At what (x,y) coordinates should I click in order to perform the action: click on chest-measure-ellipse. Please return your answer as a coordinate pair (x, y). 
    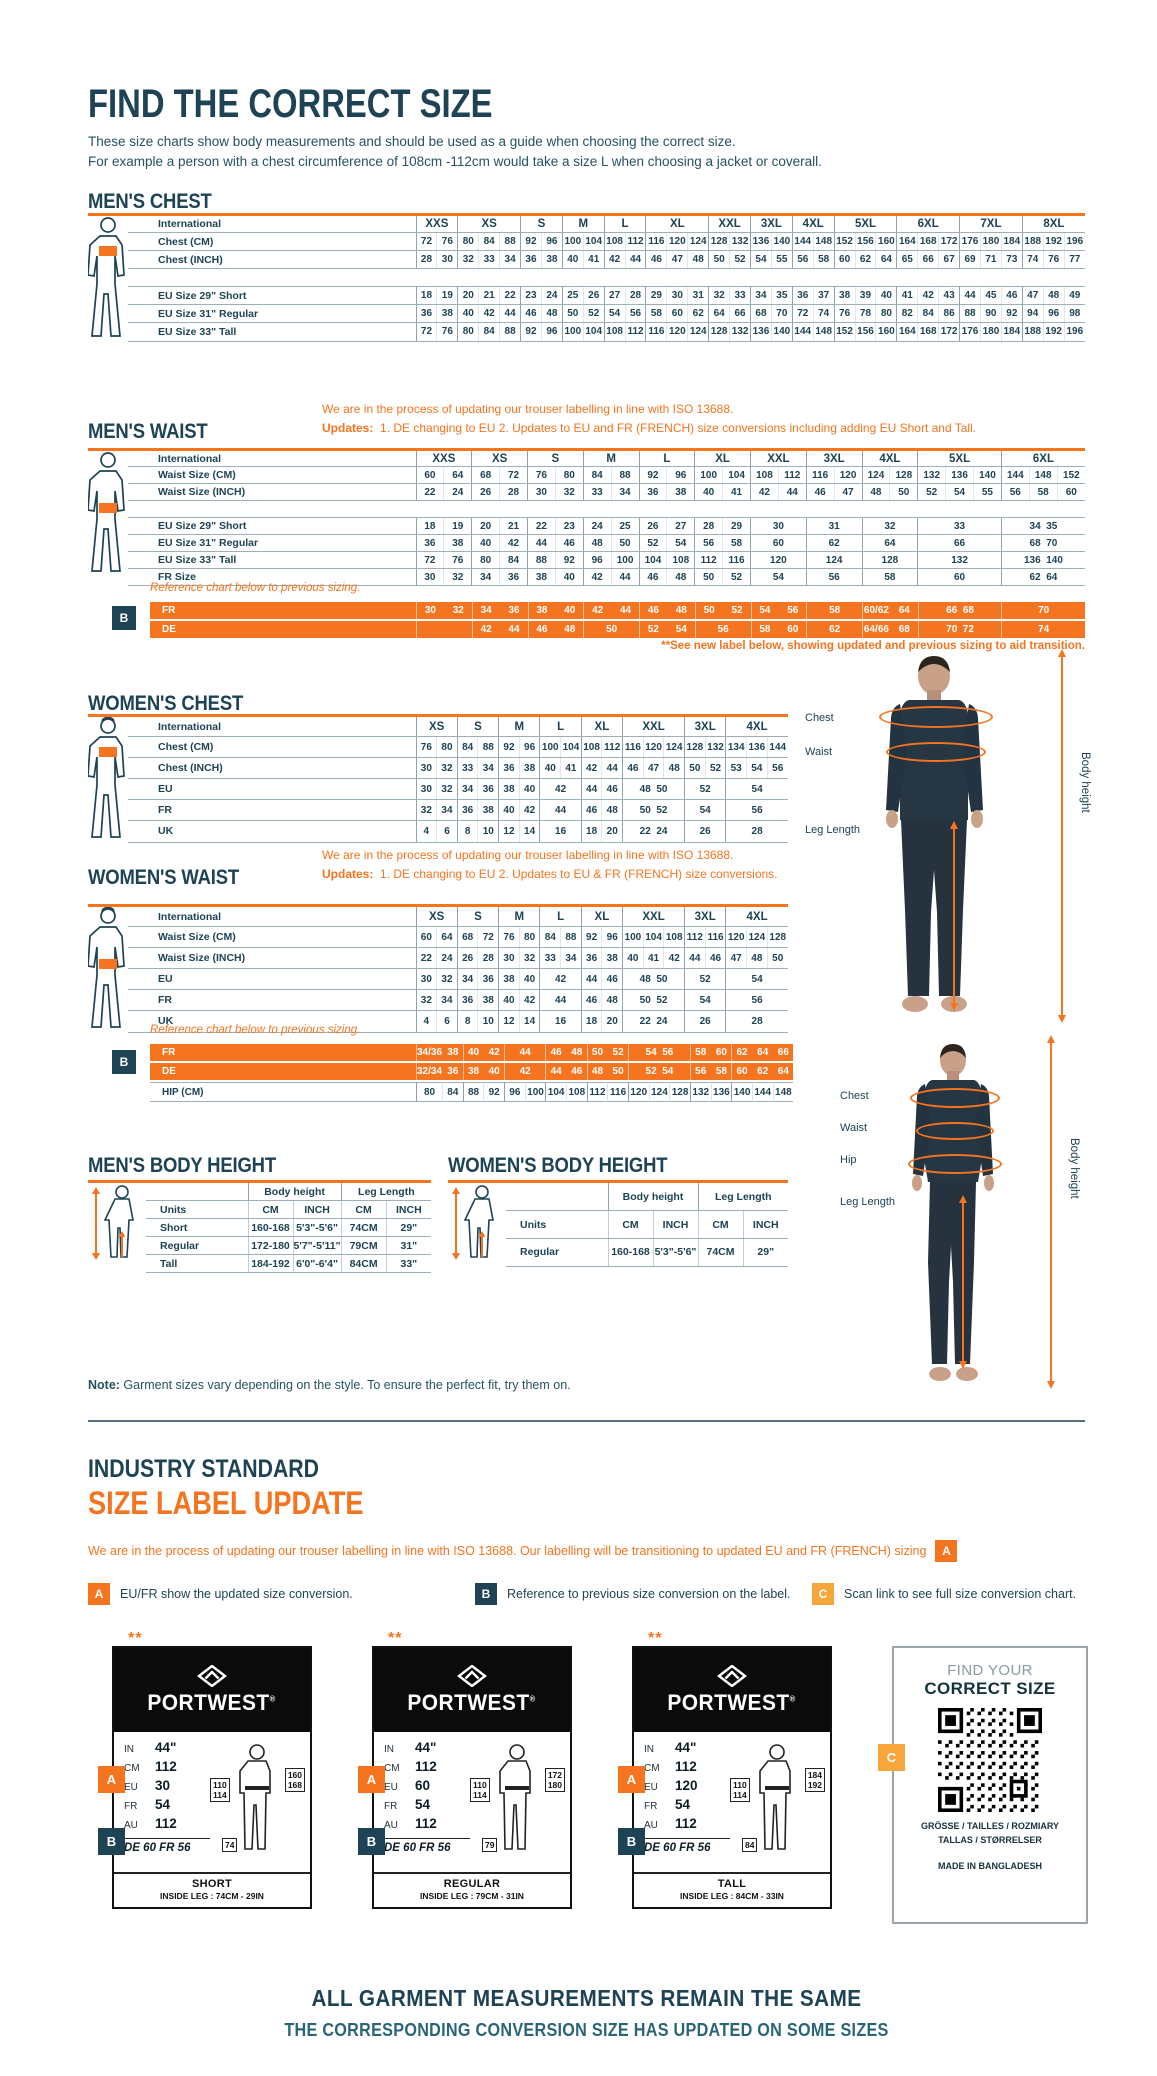
    Looking at the image, I should click on (955, 1098).